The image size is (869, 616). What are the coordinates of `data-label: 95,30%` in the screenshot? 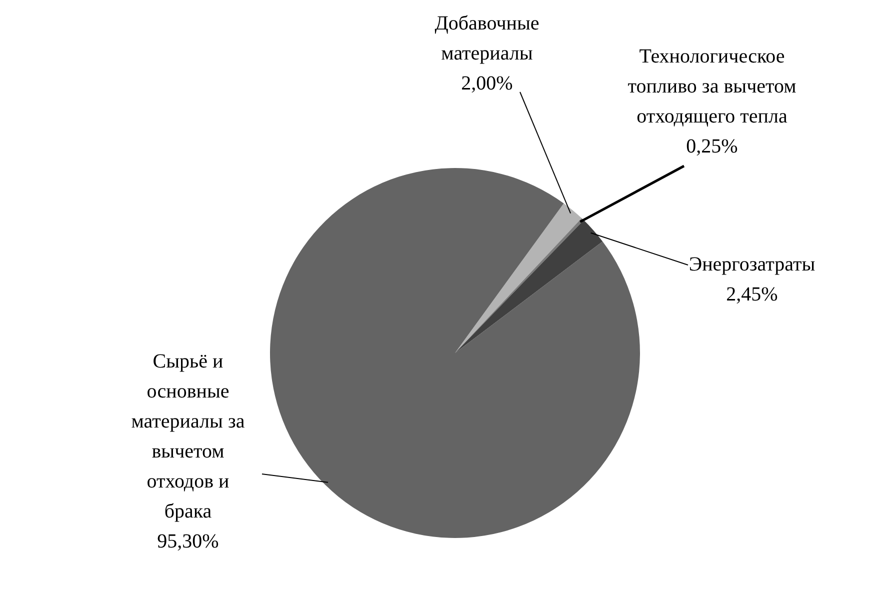 It's located at (188, 541).